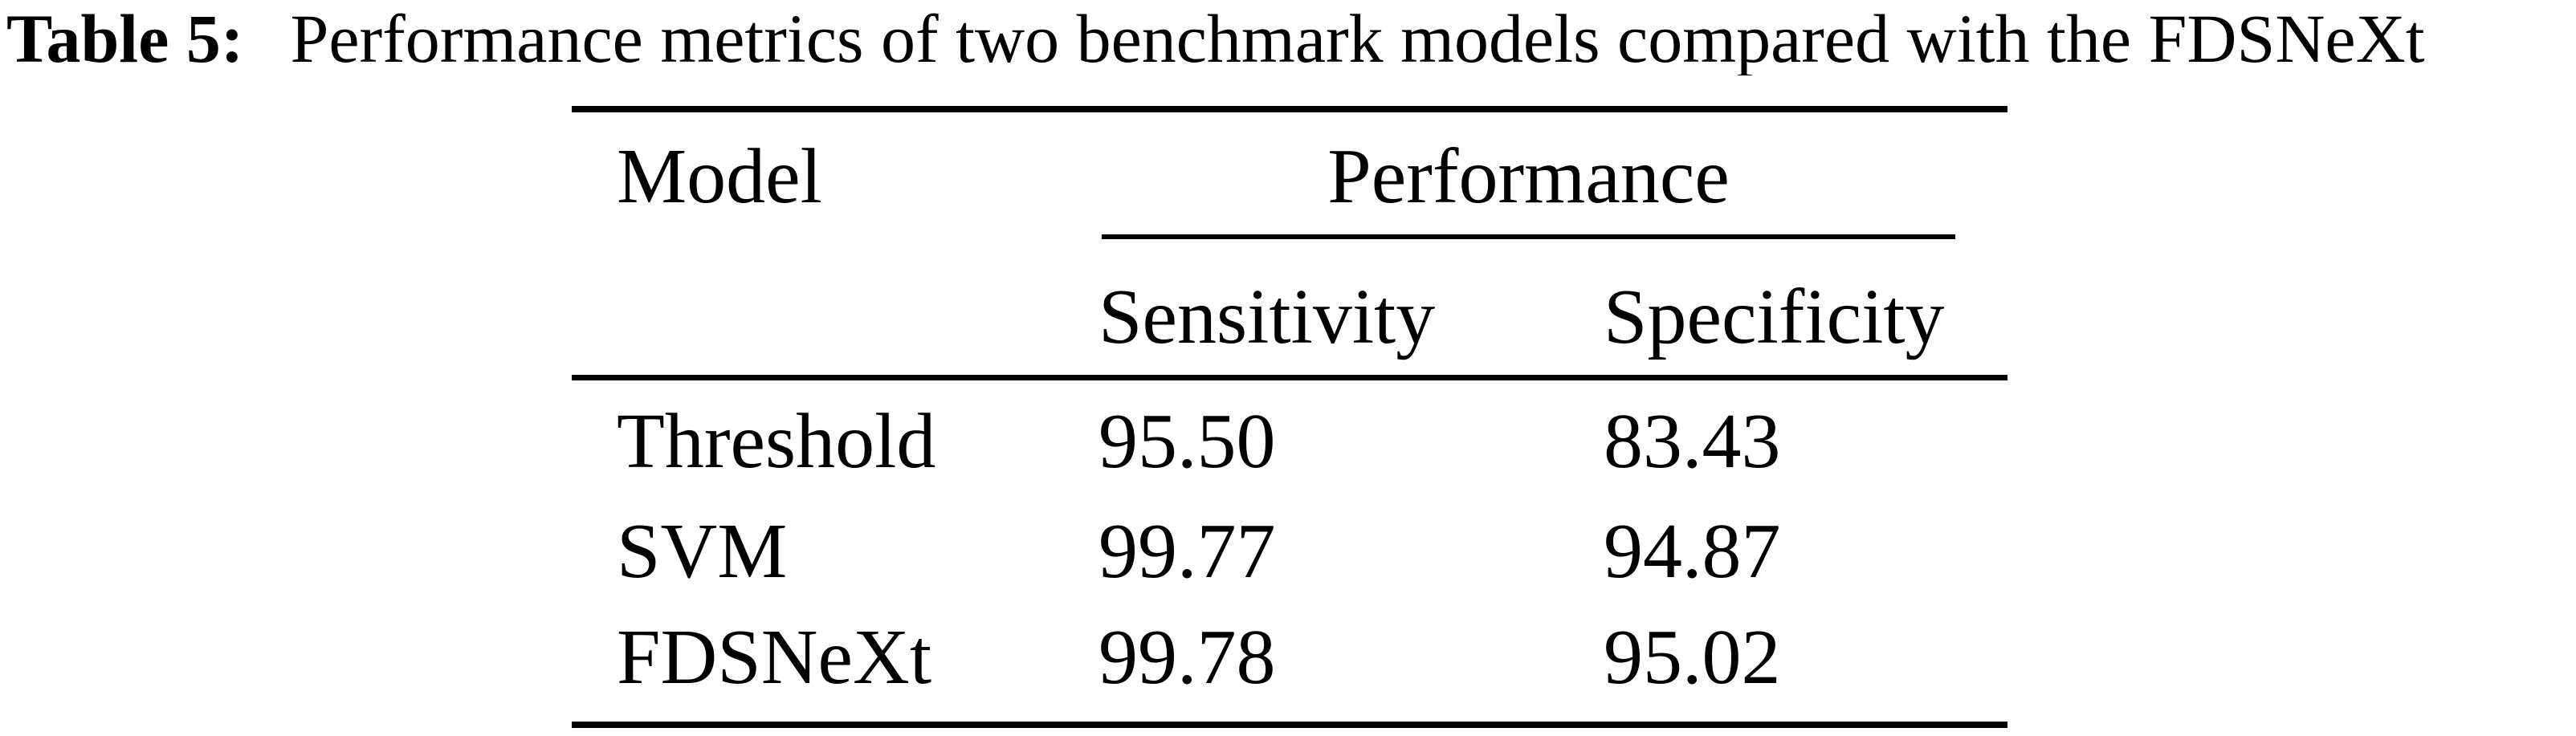 Image resolution: width=2576 pixels, height=736 pixels. I want to click on table-header-rule, so click(1289, 377).